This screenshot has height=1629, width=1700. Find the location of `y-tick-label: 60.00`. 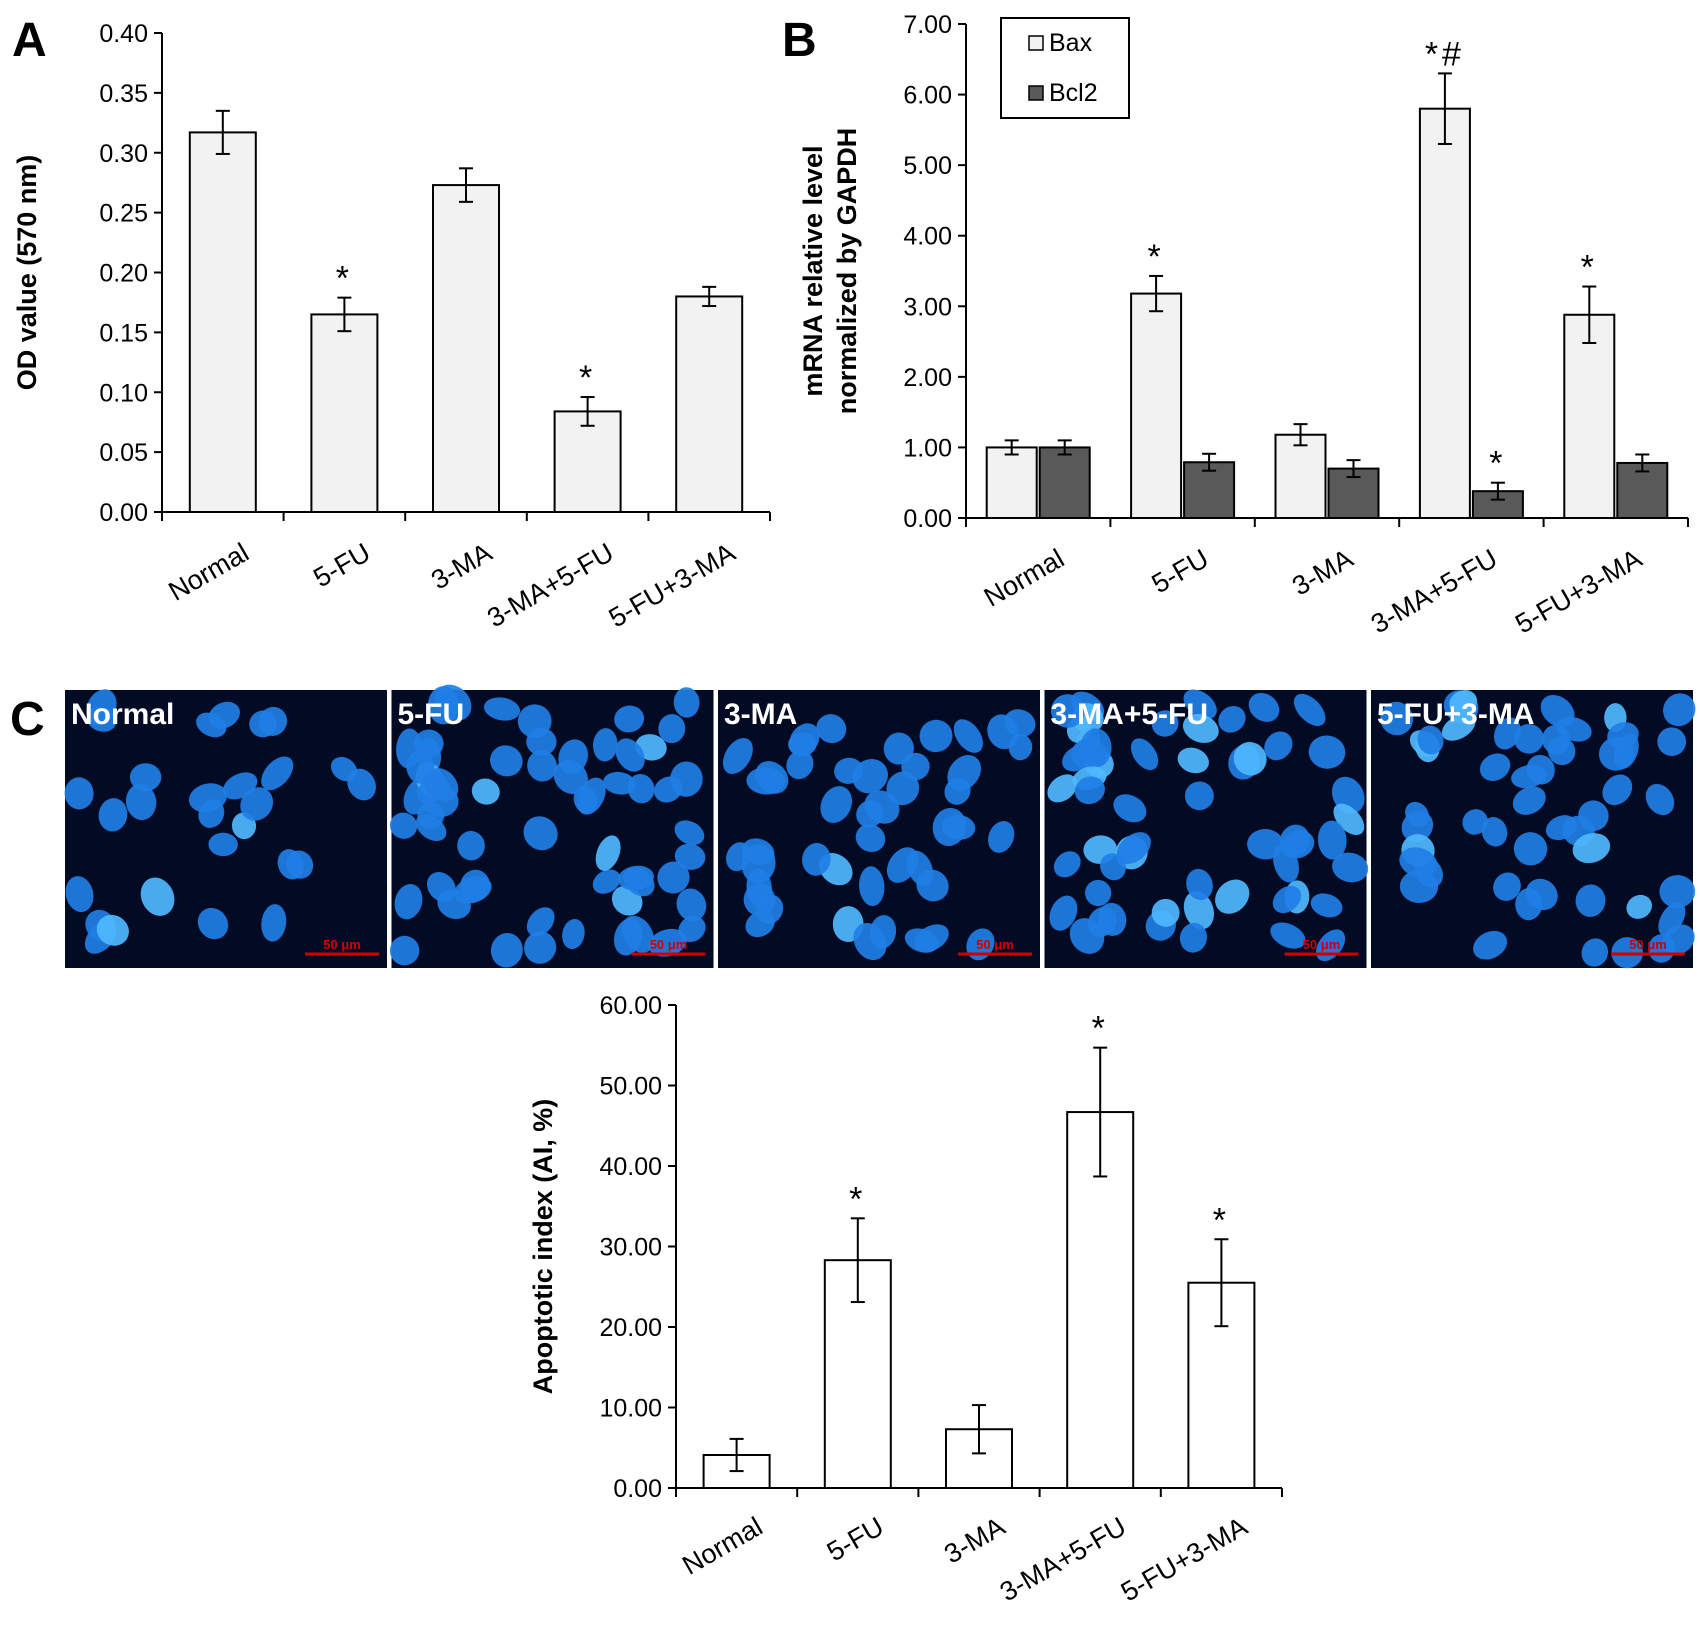

y-tick-label: 60.00 is located at coordinates (630, 1006).